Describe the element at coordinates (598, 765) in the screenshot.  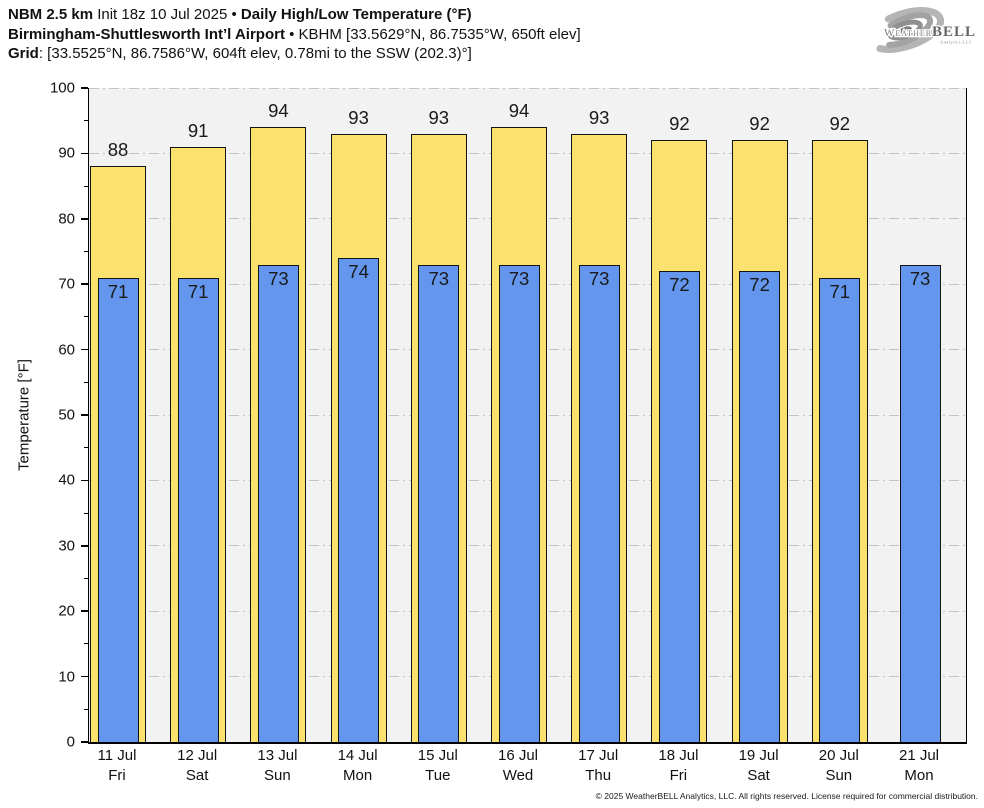
I see `x-tick-label: 17 Jul Thu` at that location.